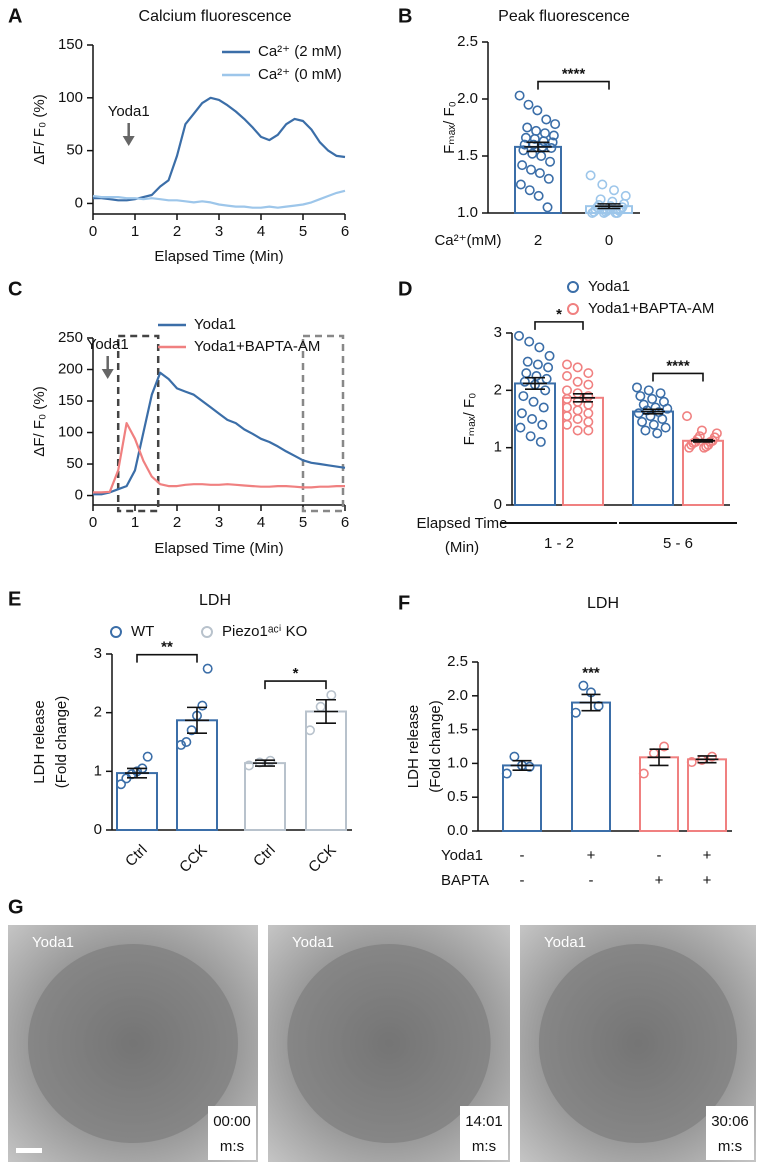 The height and width of the screenshot is (1170, 764). What do you see at coordinates (15, 16) in the screenshot?
I see `panel-label: A` at bounding box center [15, 16].